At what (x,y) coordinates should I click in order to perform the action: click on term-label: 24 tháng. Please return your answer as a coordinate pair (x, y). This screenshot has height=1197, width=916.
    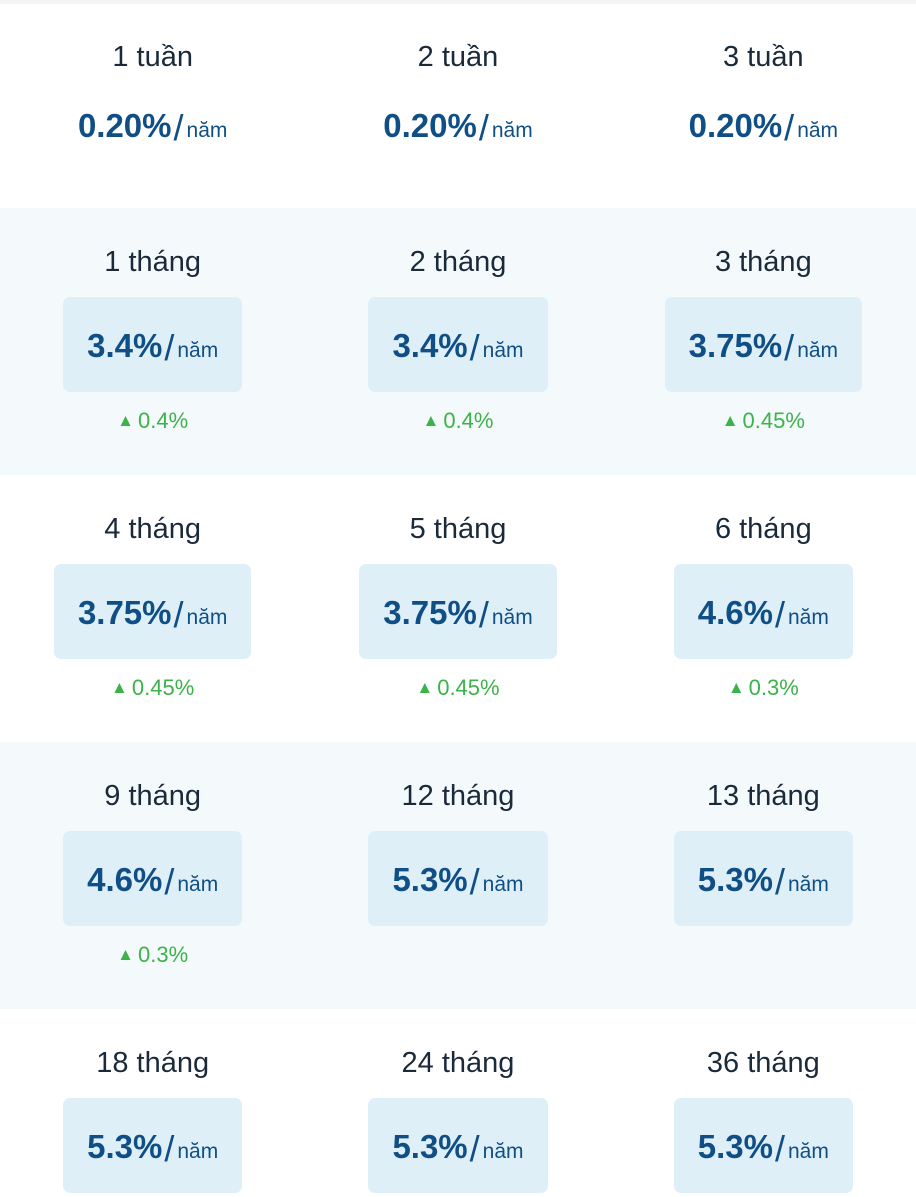
    Looking at the image, I should click on (458, 1063).